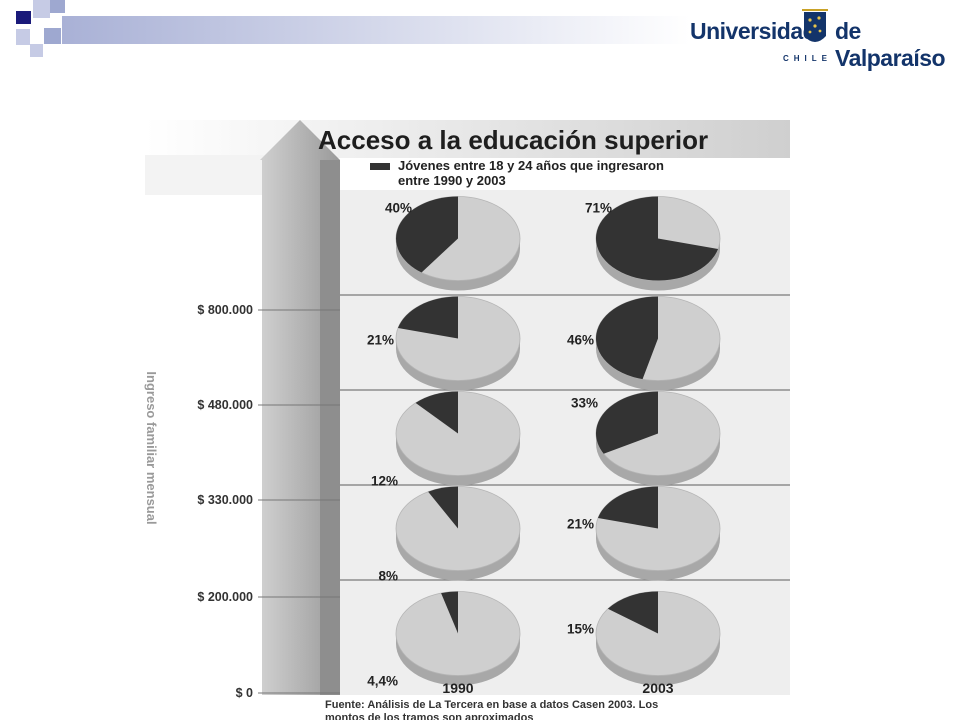 Image resolution: width=960 pixels, height=720 pixels. Describe the element at coordinates (380, 166) in the screenshot. I see `legend-swatch` at that location.